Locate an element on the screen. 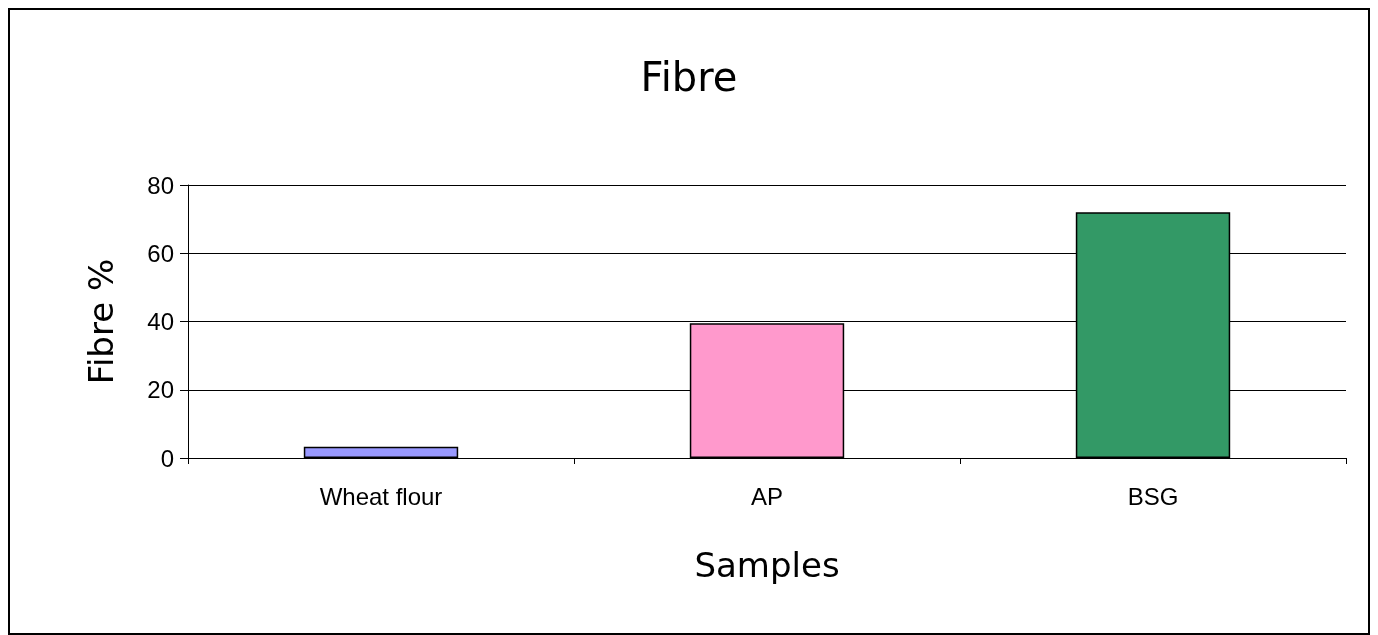  bar is located at coordinates (381, 452).